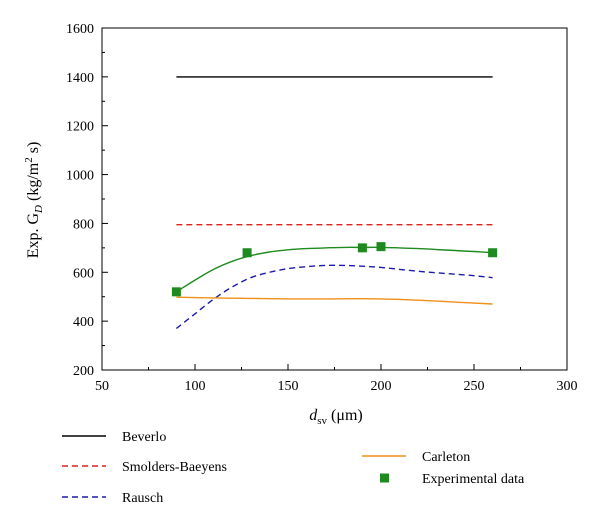 Image resolution: width=600 pixels, height=529 pixels. I want to click on y-tick-label-600: 600, so click(83, 273).